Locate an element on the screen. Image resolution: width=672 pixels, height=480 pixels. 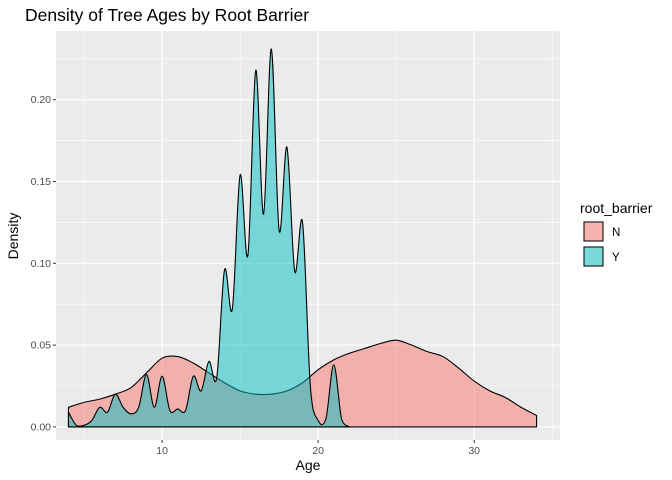
legend-items: NY is located at coordinates (601, 244).